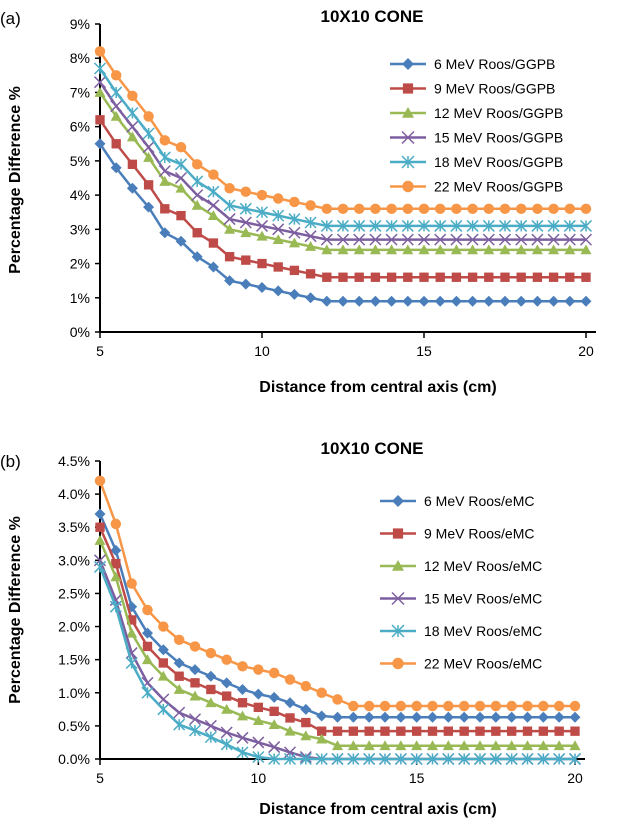 This screenshot has height=823, width=621. What do you see at coordinates (74, 593) in the screenshot?
I see `y-tick-label: 2.5%` at bounding box center [74, 593].